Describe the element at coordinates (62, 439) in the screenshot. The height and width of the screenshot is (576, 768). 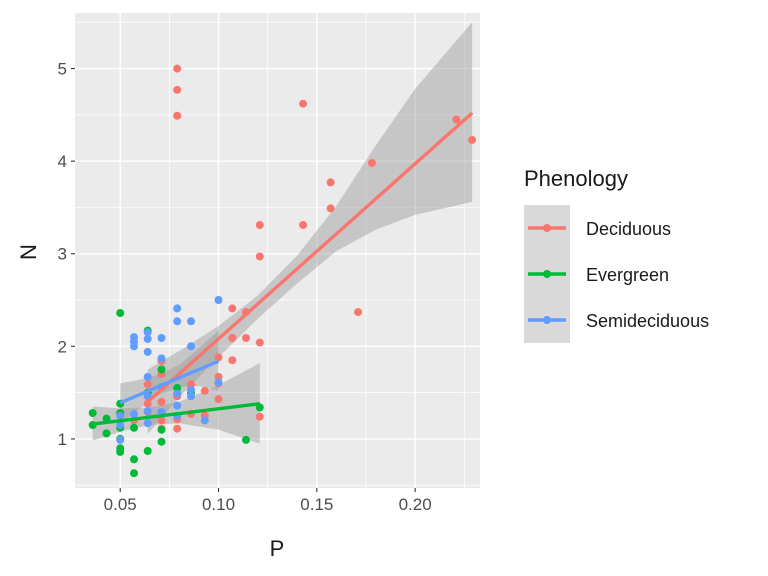
I see `y-tick-label: 1` at that location.